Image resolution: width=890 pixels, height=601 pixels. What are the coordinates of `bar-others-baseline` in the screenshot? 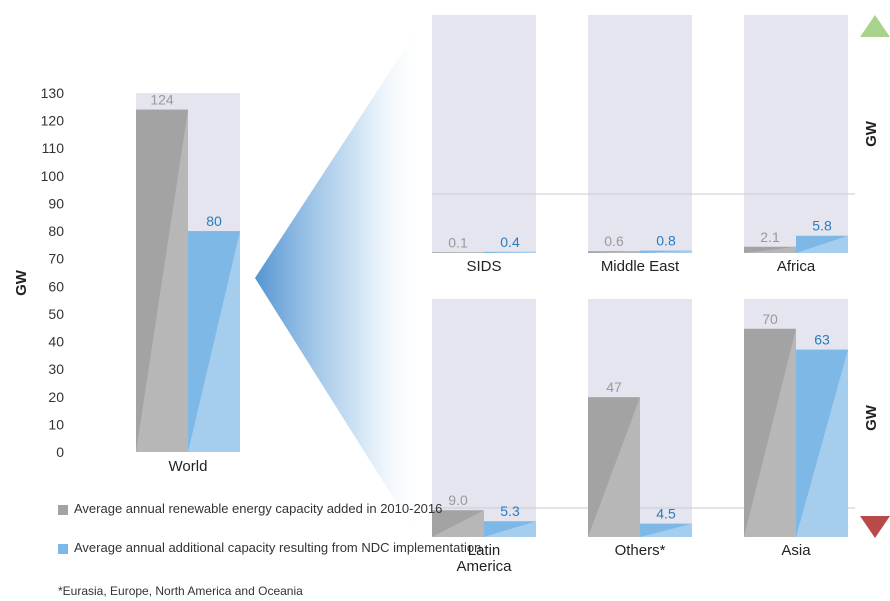 It's located at (614, 467).